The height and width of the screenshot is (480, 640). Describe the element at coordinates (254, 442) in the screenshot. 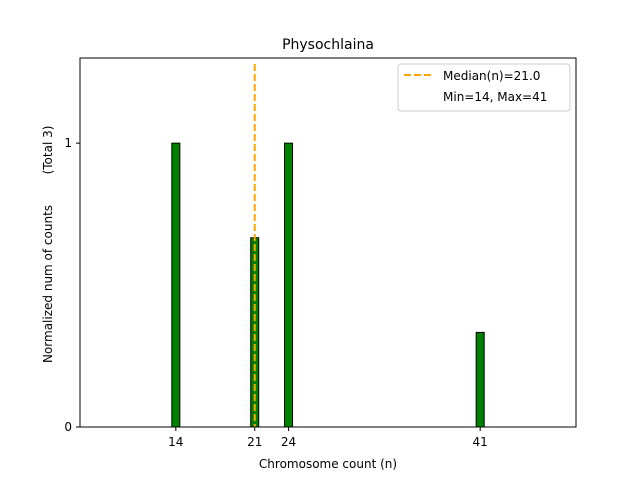

I see `x-tick-label-21: 21` at that location.